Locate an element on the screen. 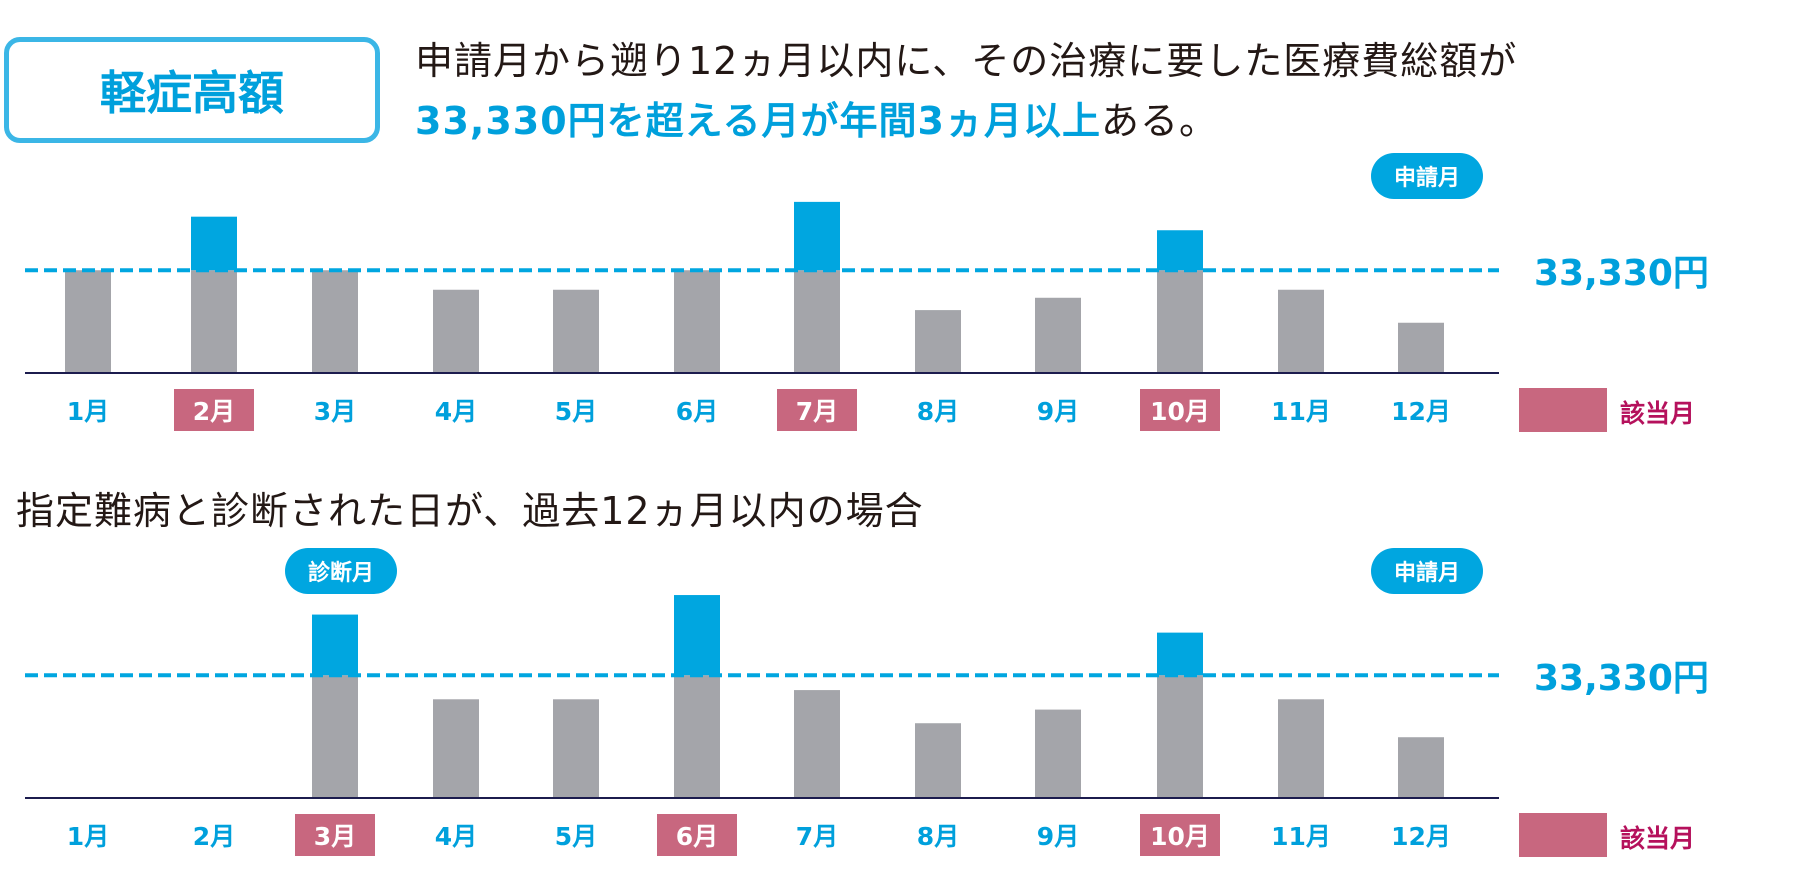 The height and width of the screenshot is (887, 1800). section2-title: 指定難病と診断された日が、過去12ヵ月以内の場合 is located at coordinates (470, 511).